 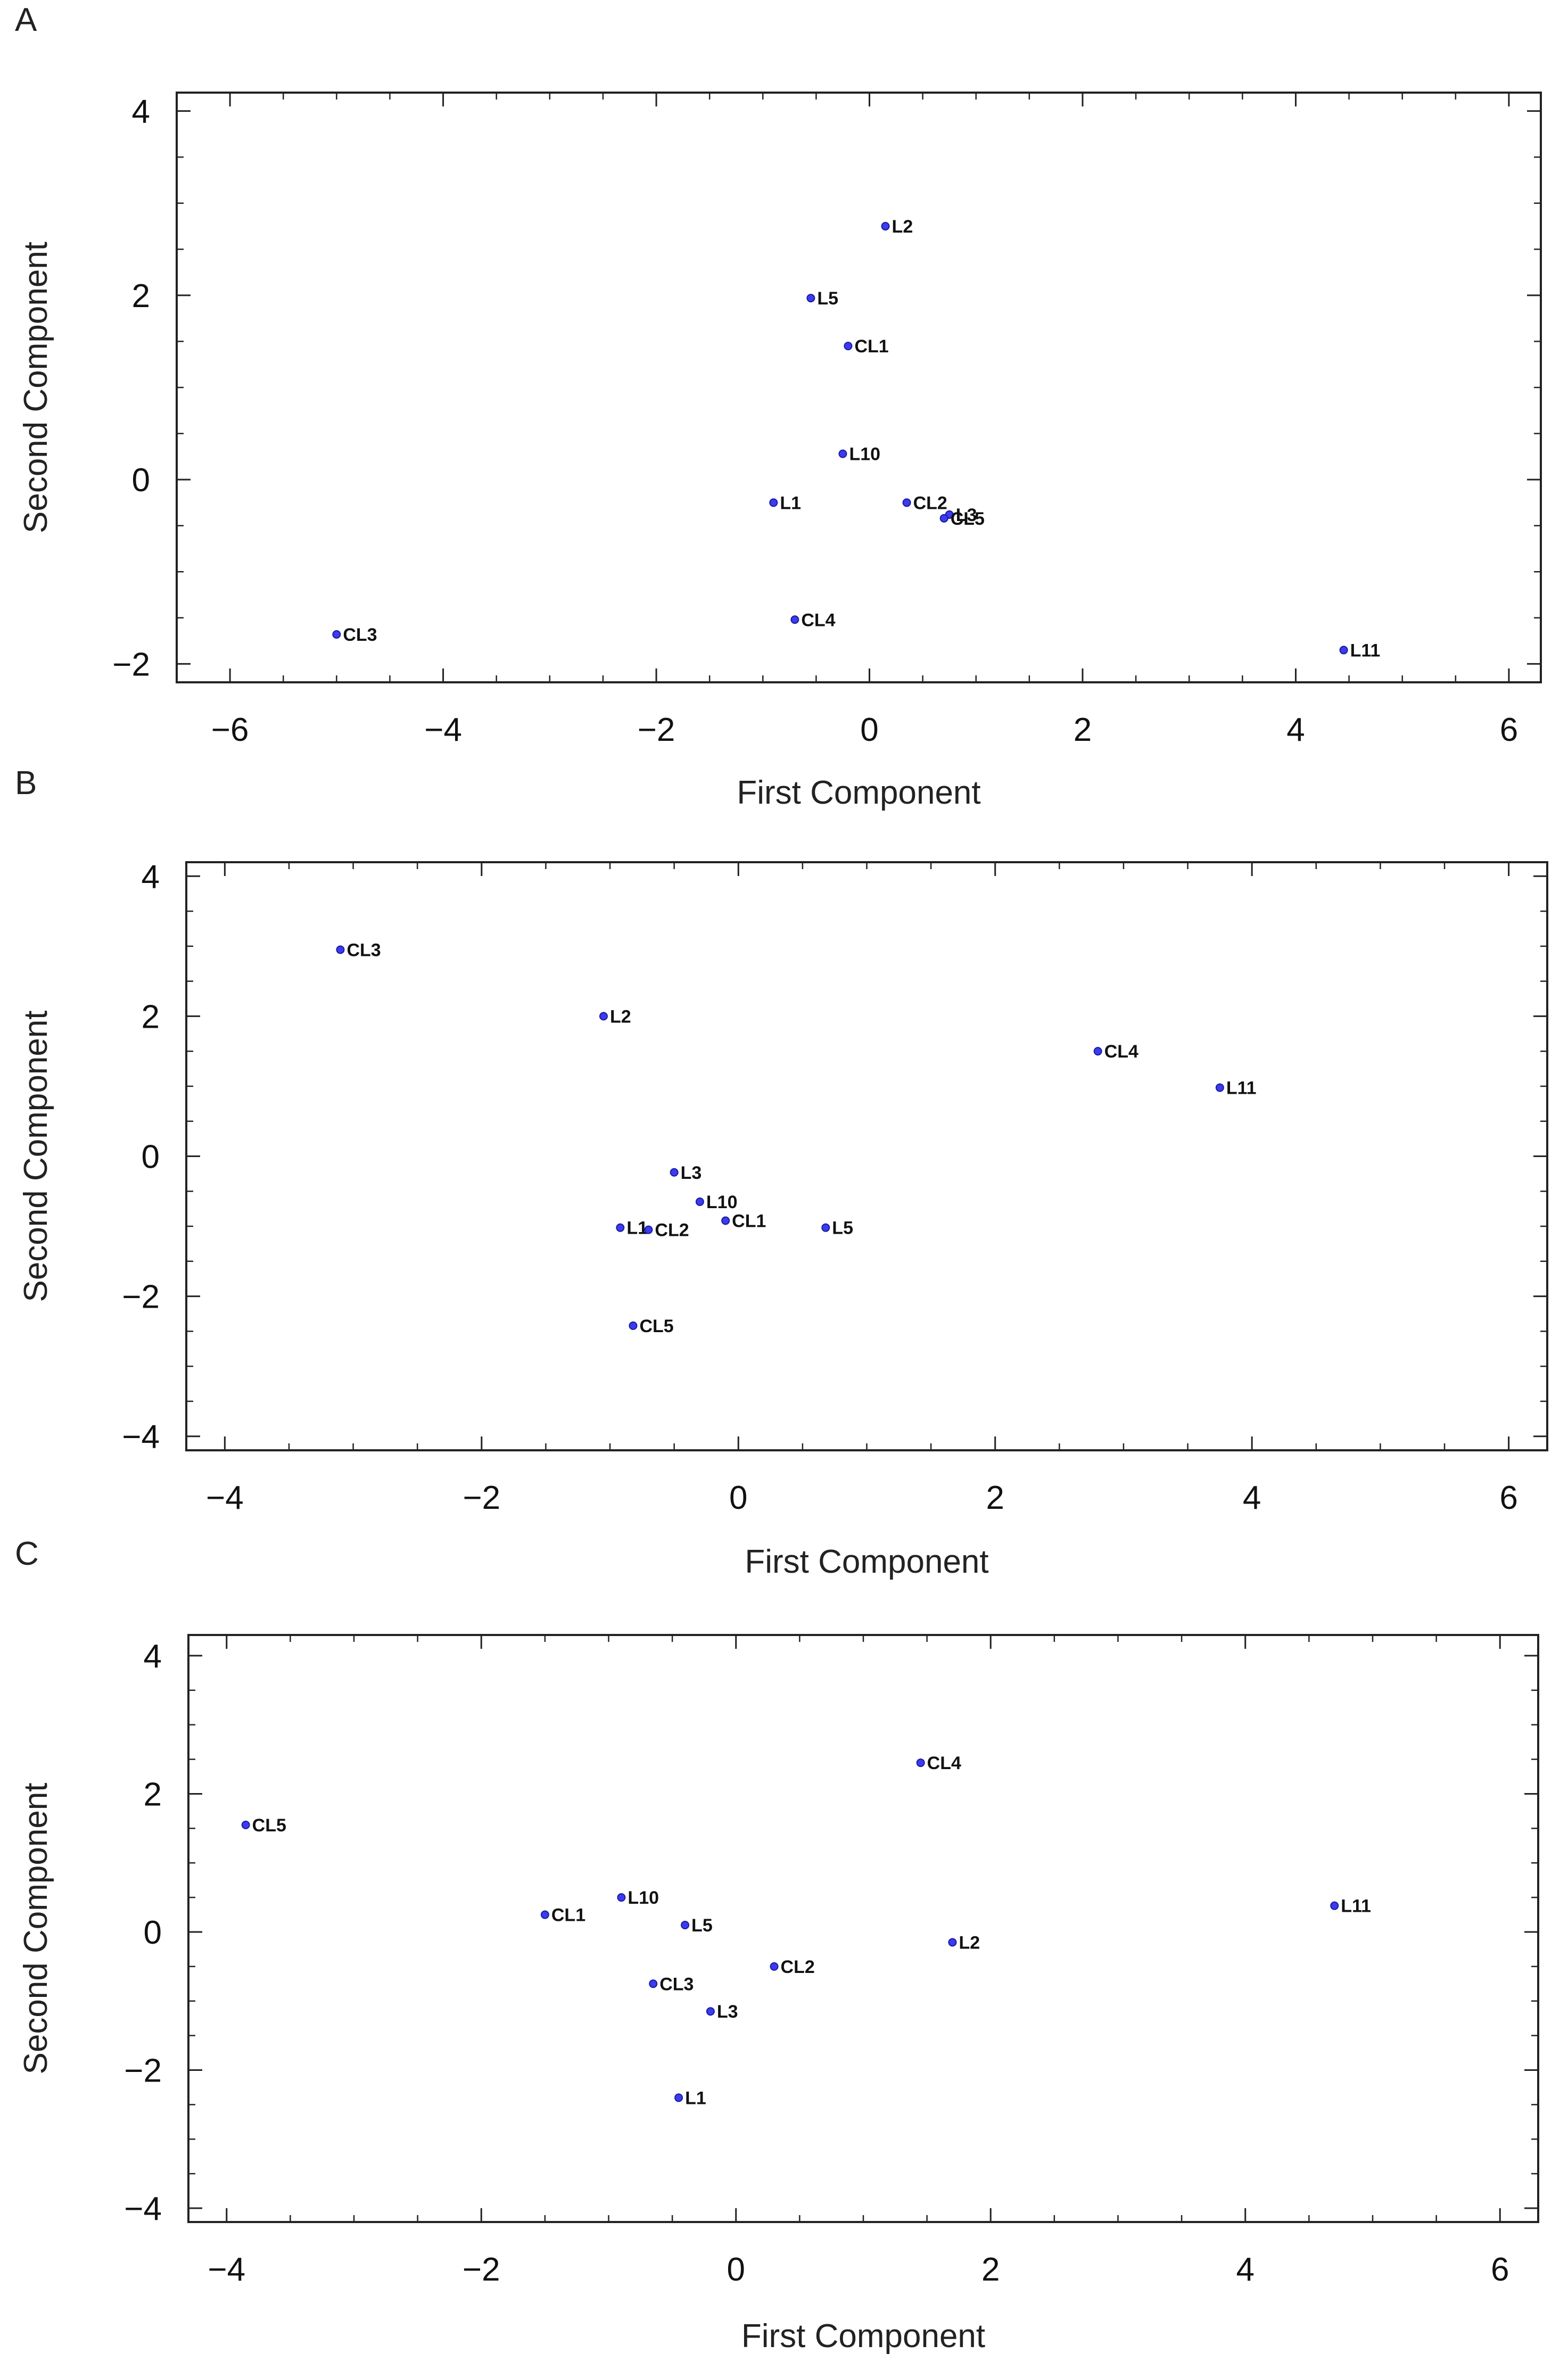 What do you see at coordinates (26, 783) in the screenshot?
I see `panel-letter: B` at bounding box center [26, 783].